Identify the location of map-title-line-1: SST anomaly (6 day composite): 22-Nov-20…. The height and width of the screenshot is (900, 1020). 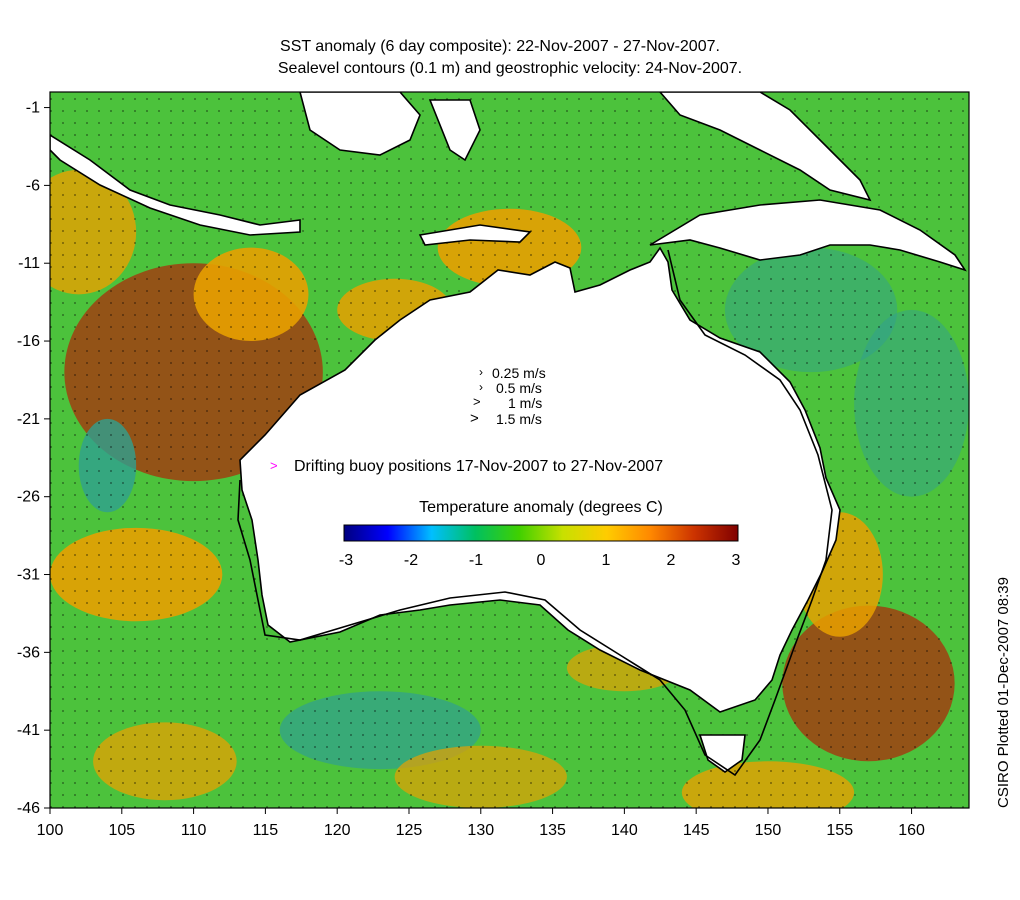
(500, 46).